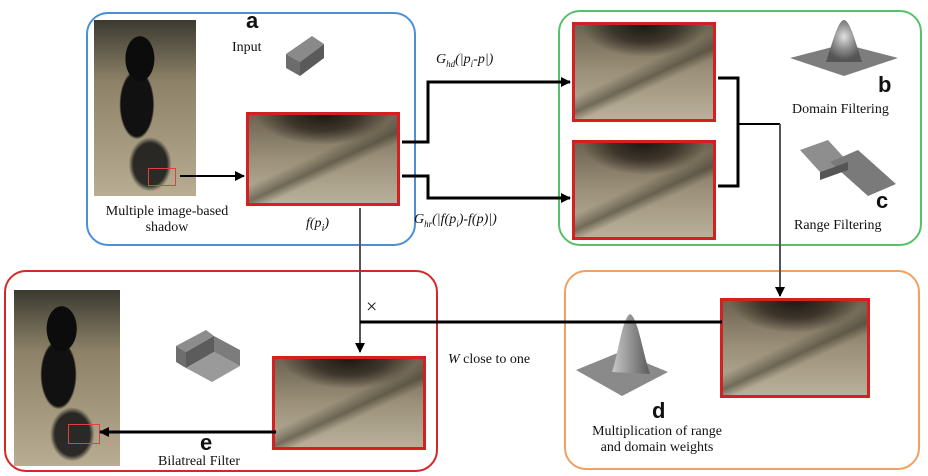 The height and width of the screenshot is (476, 928). I want to click on f-pi-label: f(pi), so click(317, 225).